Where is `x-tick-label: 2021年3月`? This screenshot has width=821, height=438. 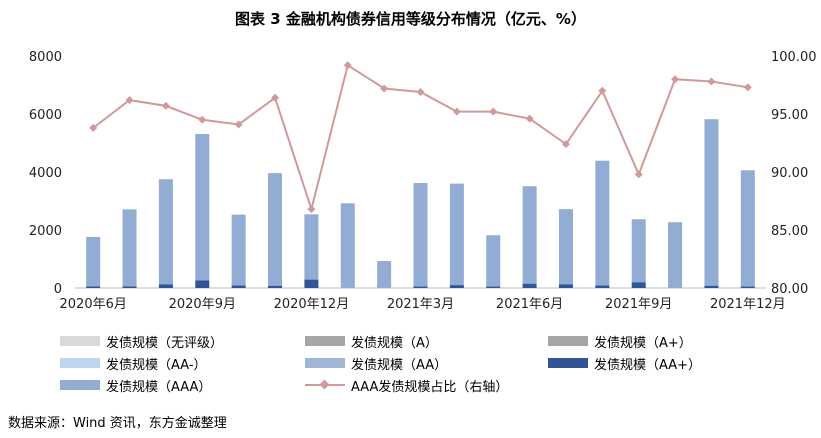 x-tick-label: 2021年3月 is located at coordinates (420, 304).